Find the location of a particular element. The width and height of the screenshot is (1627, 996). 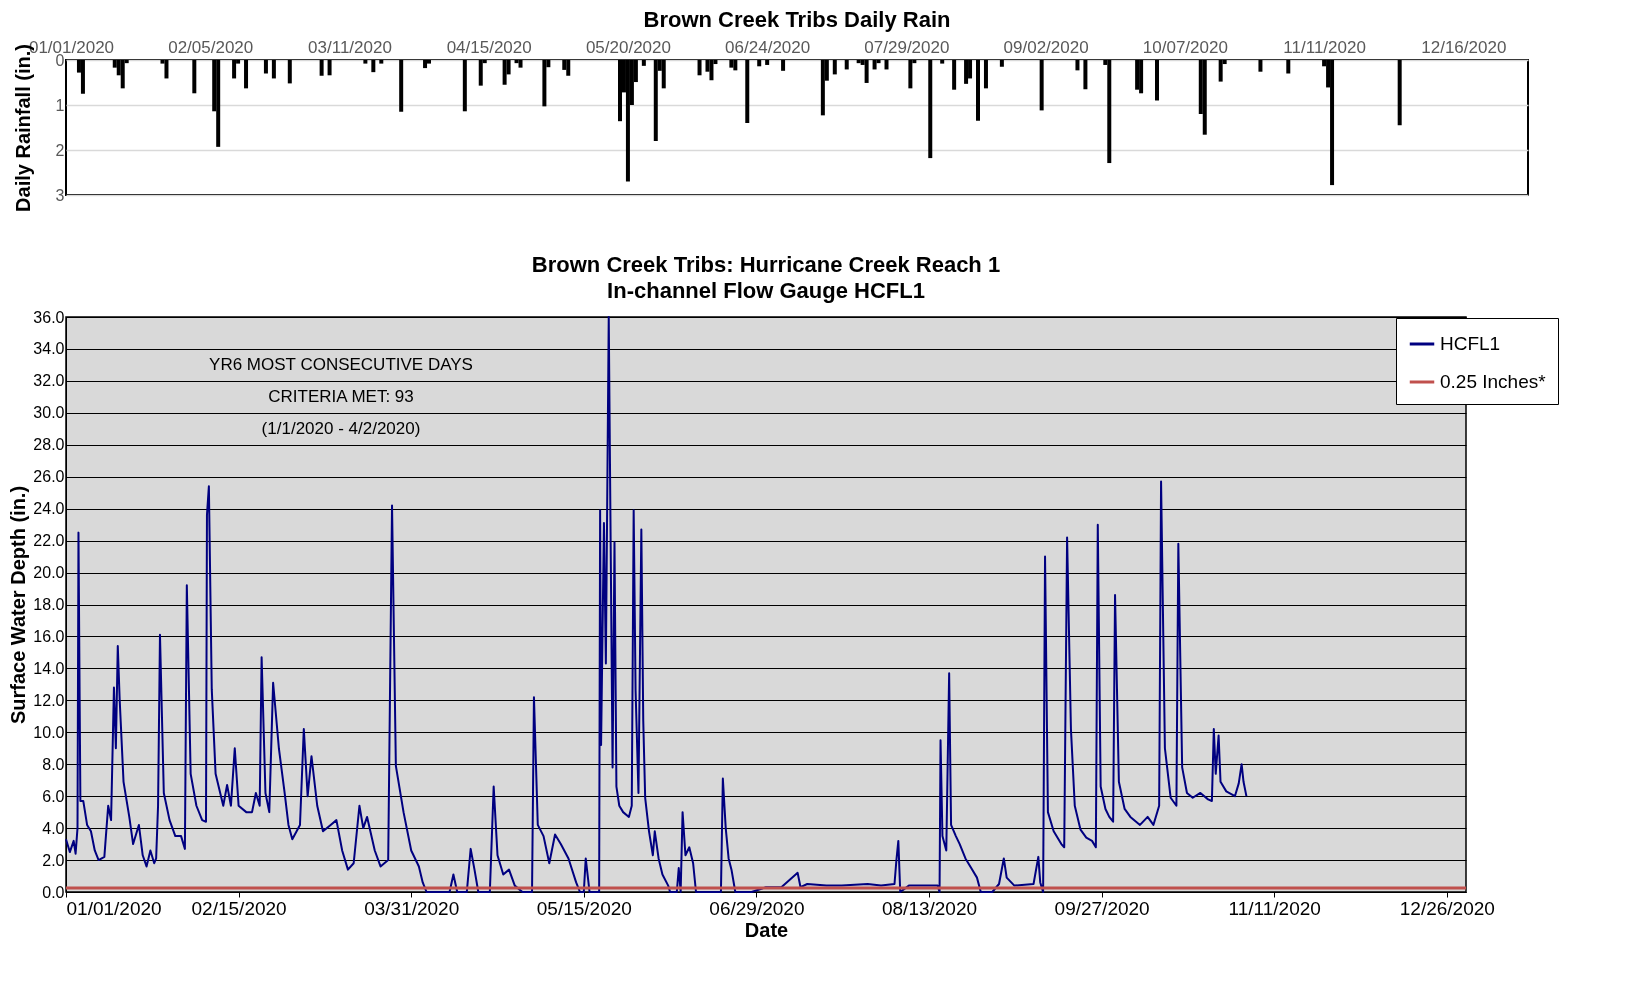

chart-title: Brown Creek Tribs: Hurricane Creek Reach 1 is located at coordinates (766, 264).